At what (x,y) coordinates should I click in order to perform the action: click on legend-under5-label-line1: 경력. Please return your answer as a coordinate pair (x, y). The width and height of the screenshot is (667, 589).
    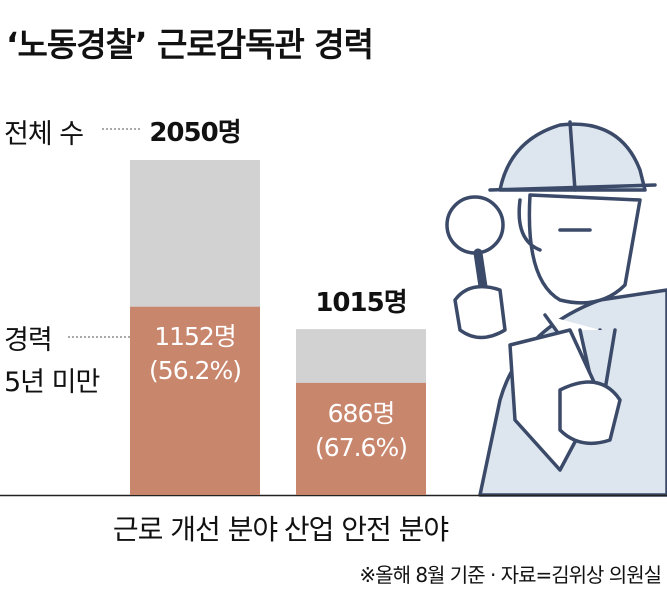
    Looking at the image, I should click on (28, 340).